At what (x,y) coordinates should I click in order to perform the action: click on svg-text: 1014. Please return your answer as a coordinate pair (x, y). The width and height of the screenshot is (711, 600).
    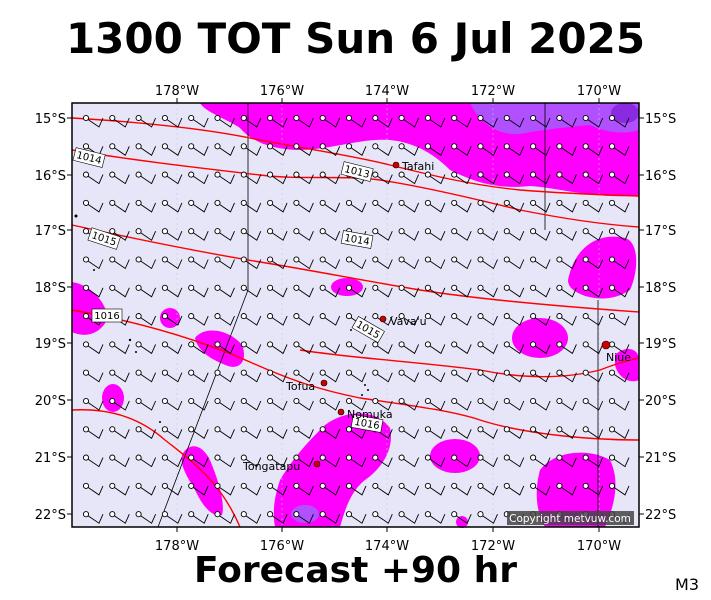
    Looking at the image, I should click on (356, 240).